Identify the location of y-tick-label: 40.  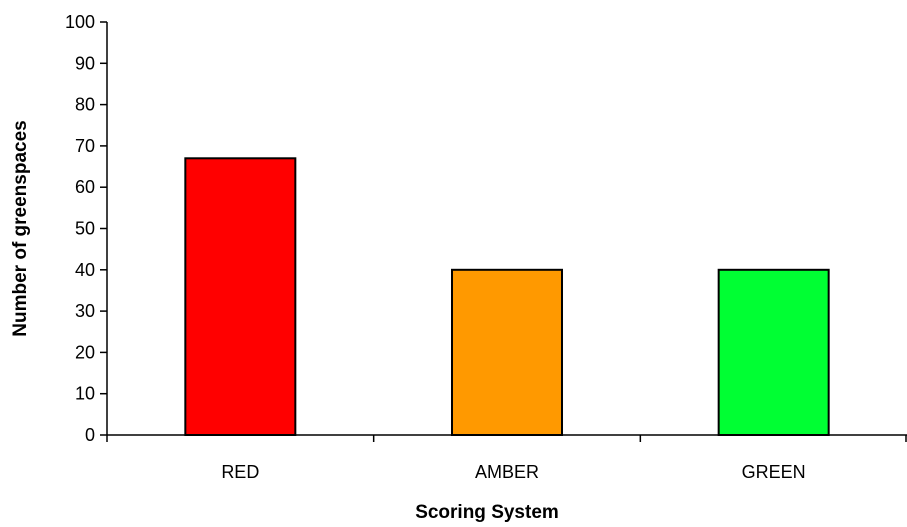
(85, 270).